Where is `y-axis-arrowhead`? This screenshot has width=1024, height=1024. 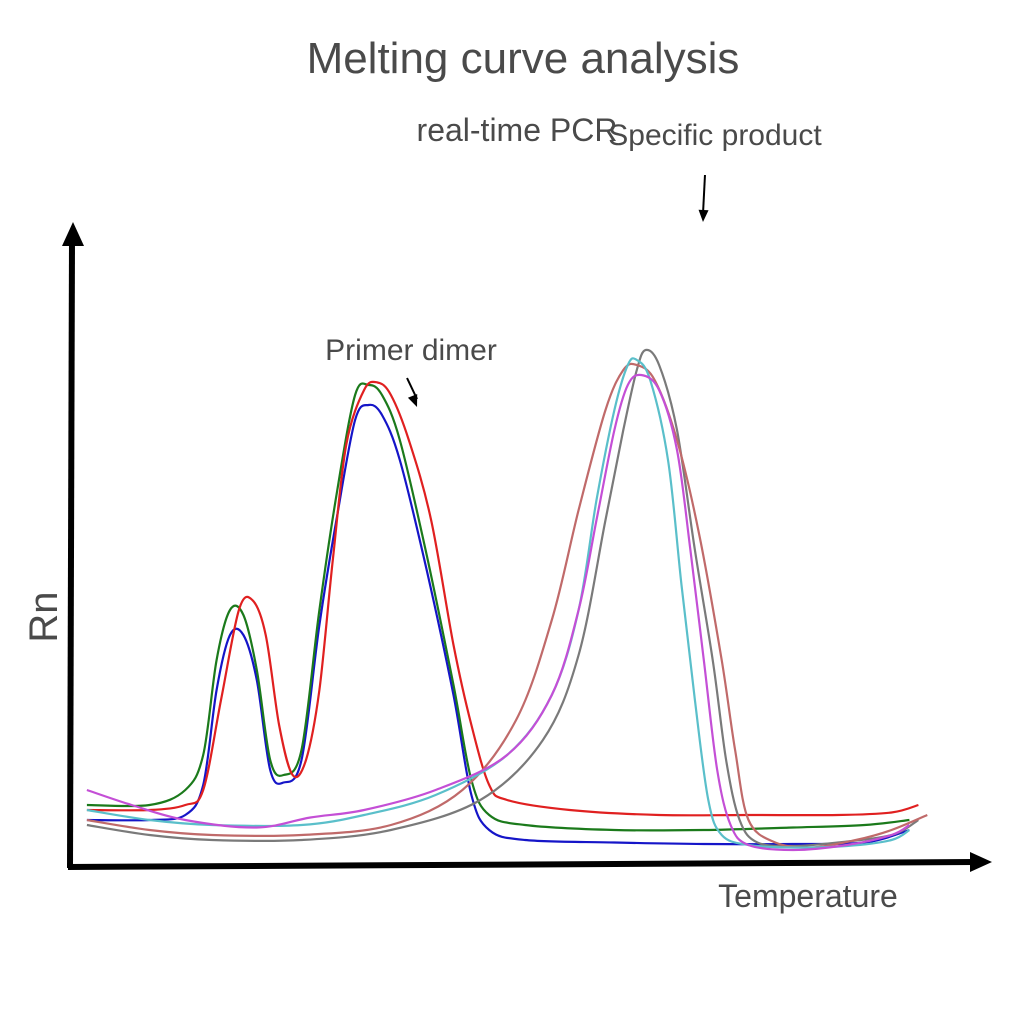 y-axis-arrowhead is located at coordinates (73, 234).